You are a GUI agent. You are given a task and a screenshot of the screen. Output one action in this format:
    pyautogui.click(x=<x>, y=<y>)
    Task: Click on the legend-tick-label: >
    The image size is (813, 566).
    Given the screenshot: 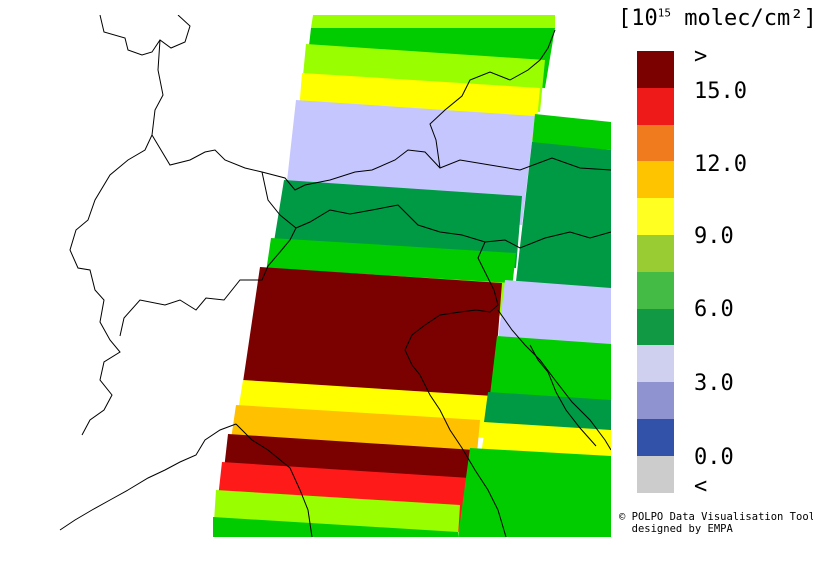 What is the action you would take?
    pyautogui.click(x=701, y=56)
    